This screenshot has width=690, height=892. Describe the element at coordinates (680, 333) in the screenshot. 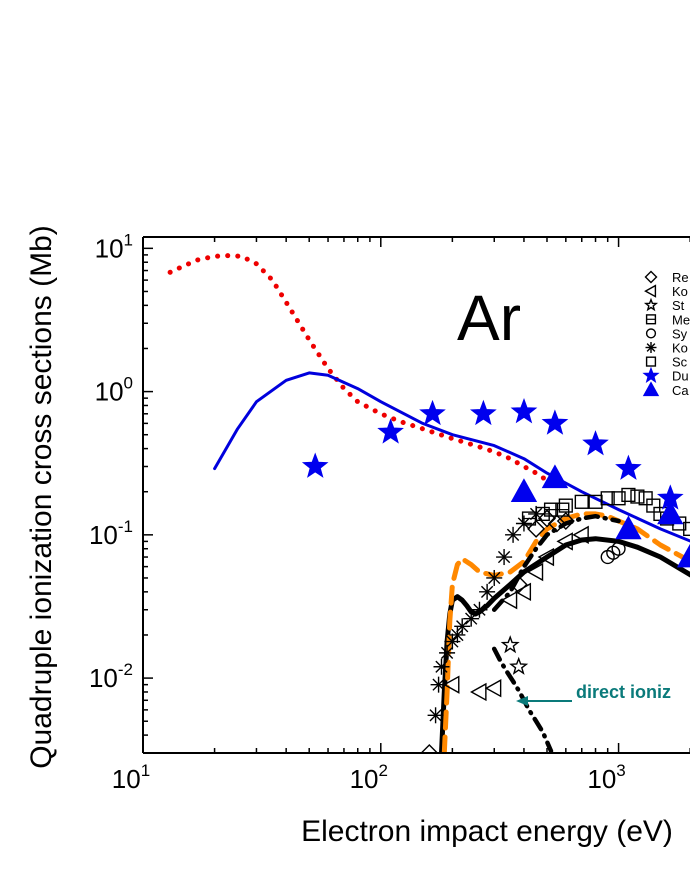

I see `legend-label: Sy` at that location.